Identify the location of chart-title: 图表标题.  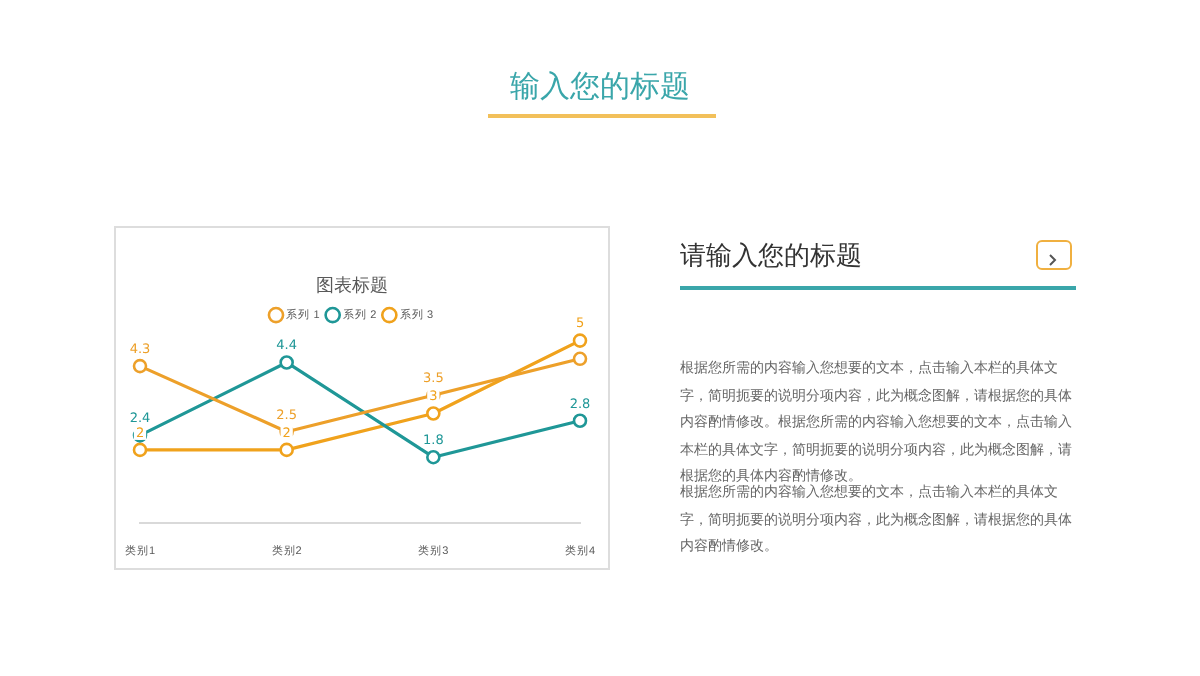
(352, 286).